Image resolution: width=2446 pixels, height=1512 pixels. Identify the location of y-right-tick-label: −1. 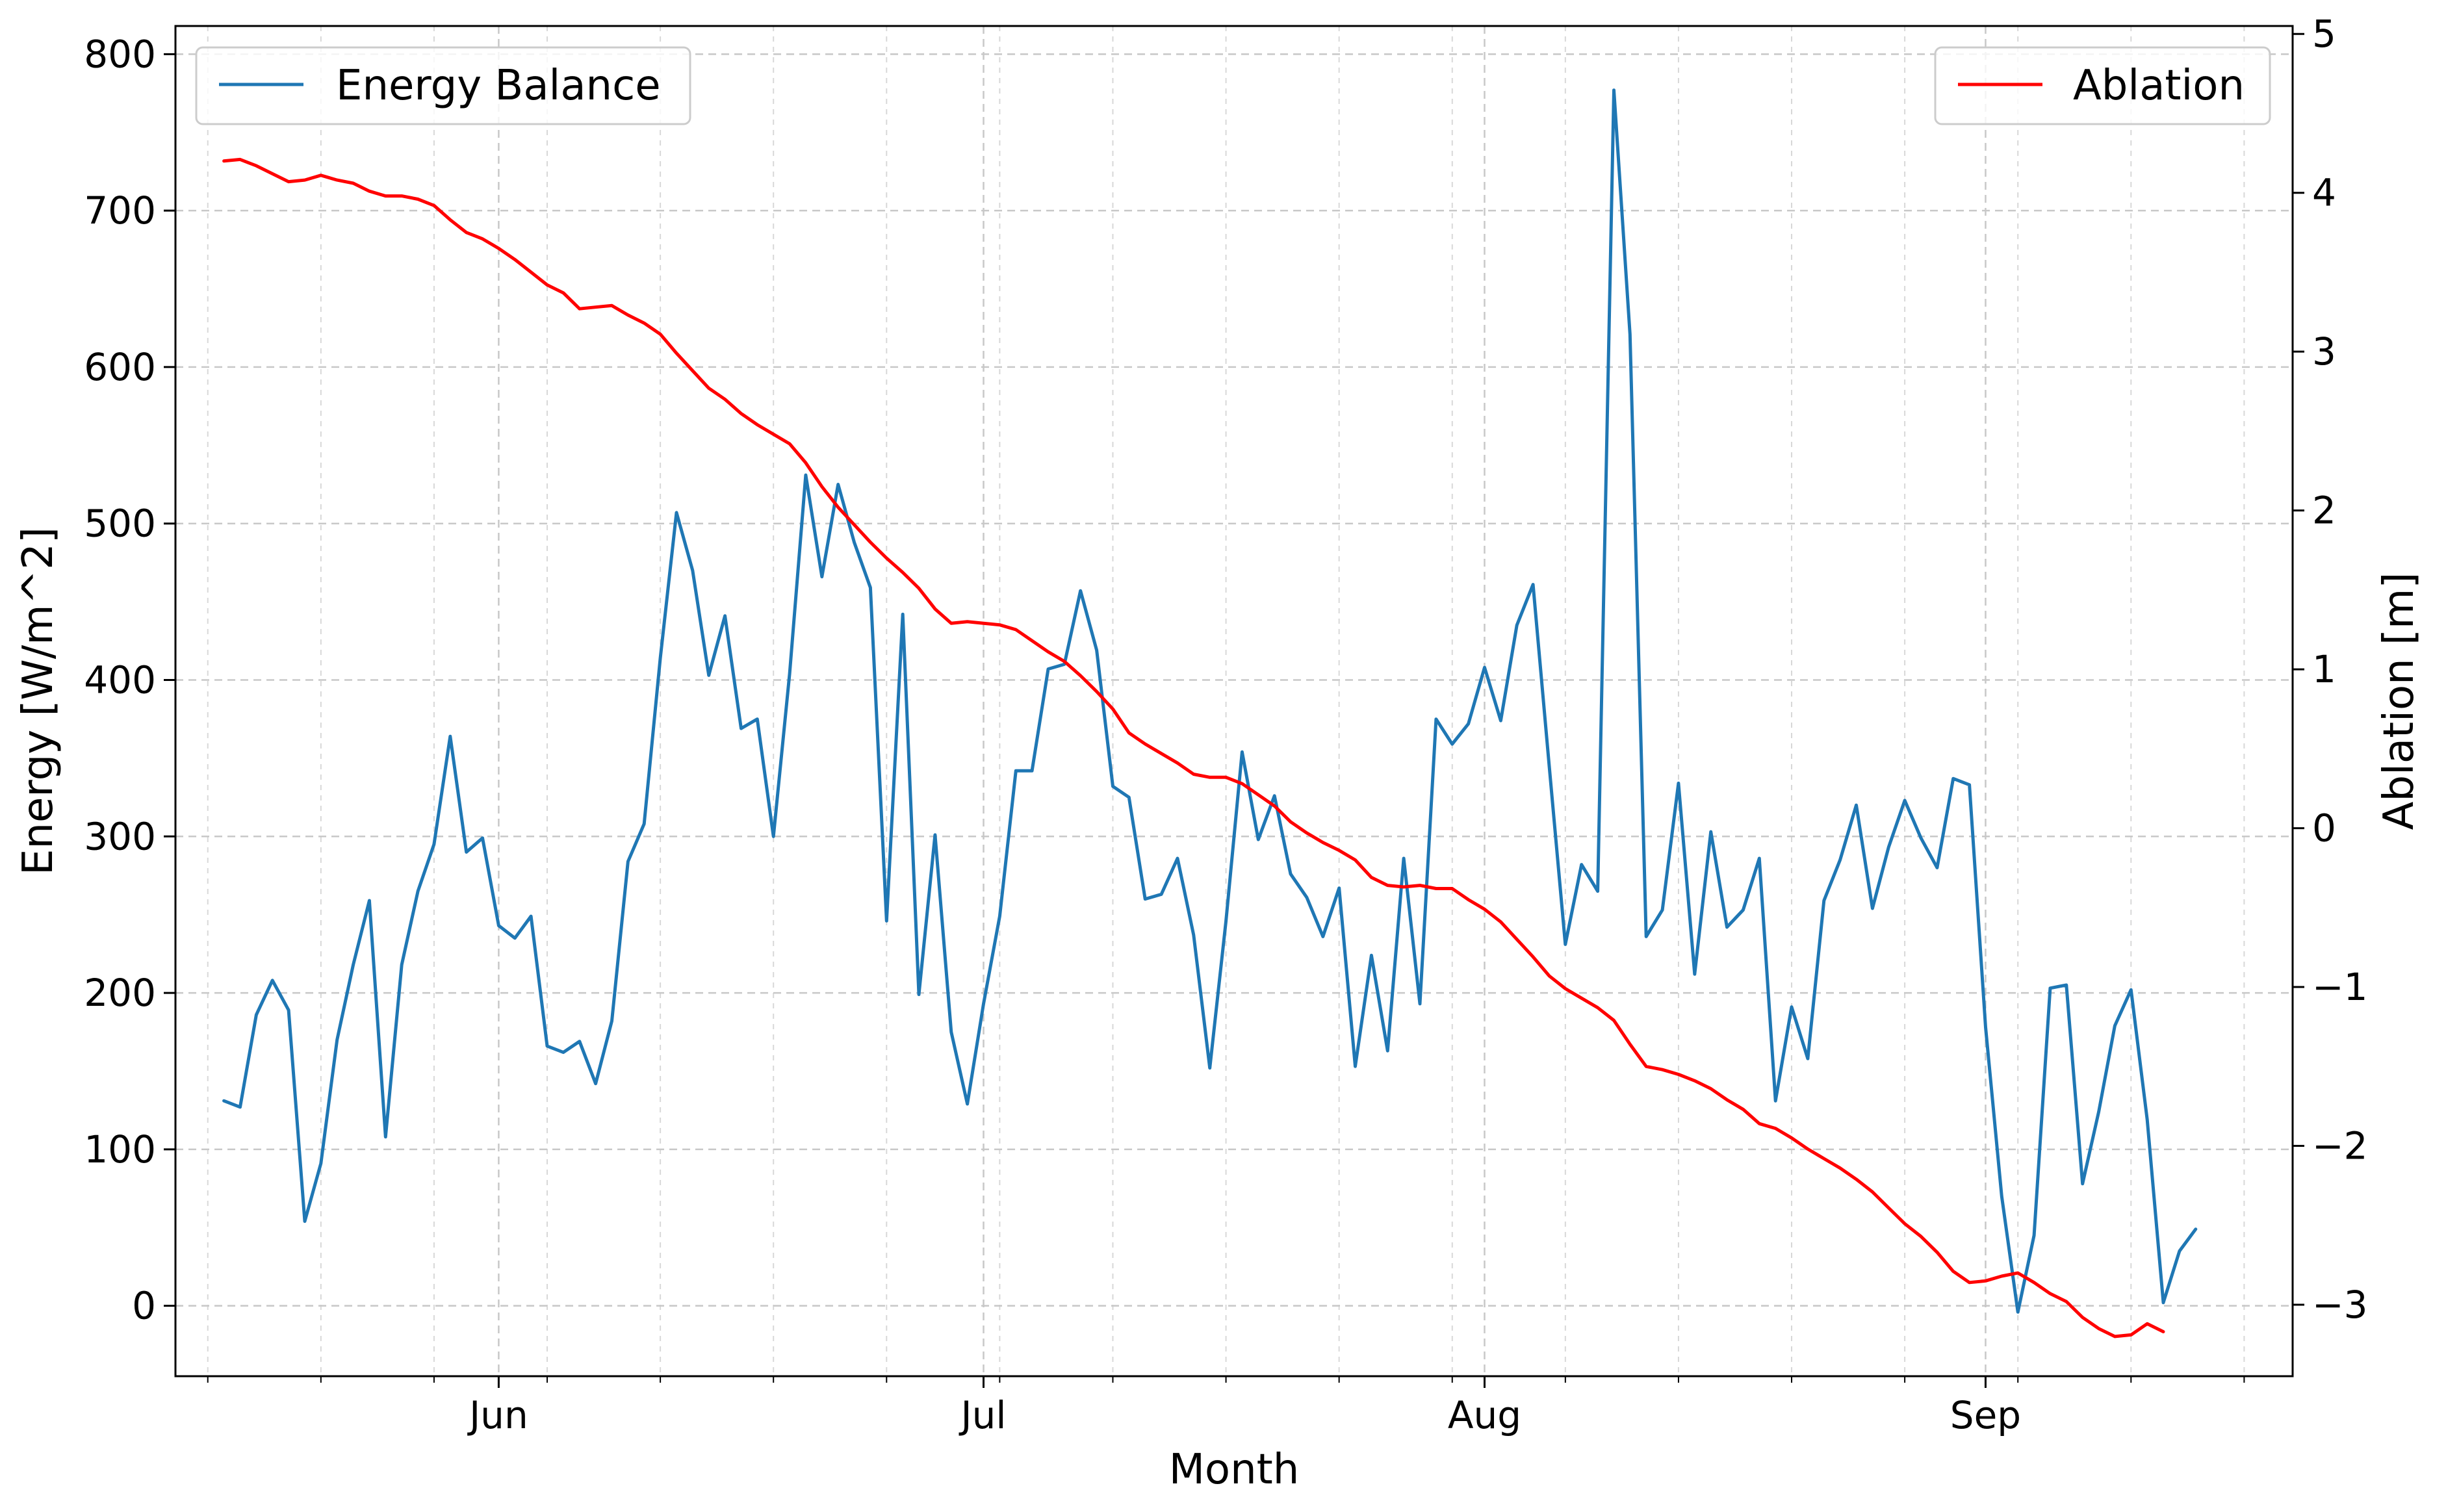
(2340, 987).